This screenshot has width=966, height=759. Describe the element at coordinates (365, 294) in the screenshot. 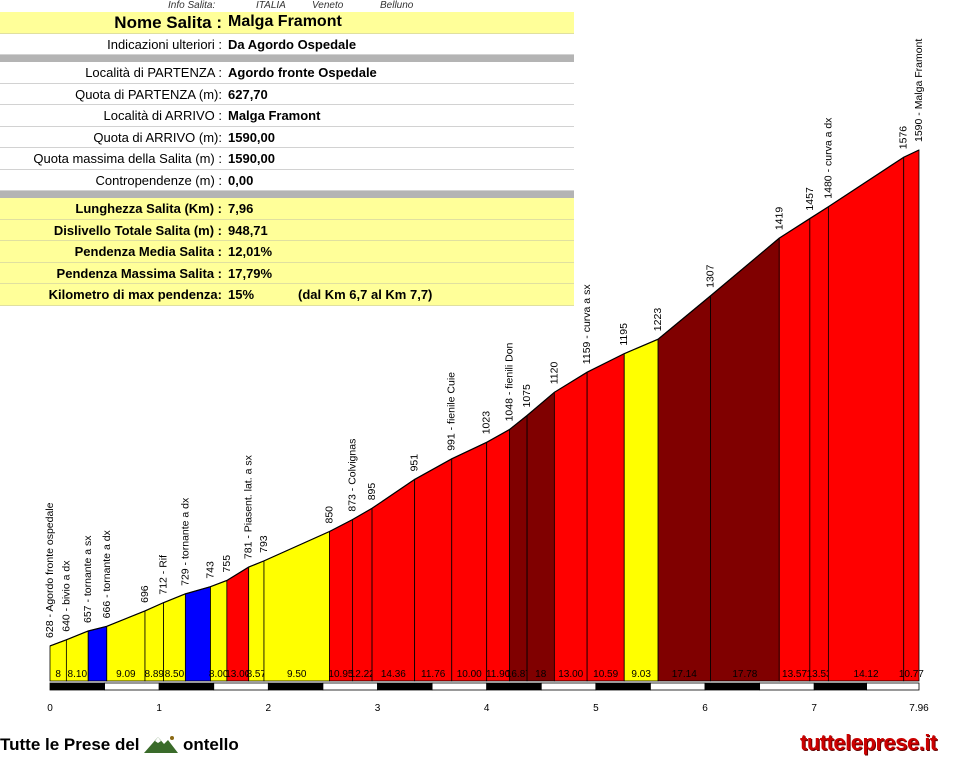

I see `info-extra: (dal Km 6,7 al Km 7,7)` at that location.